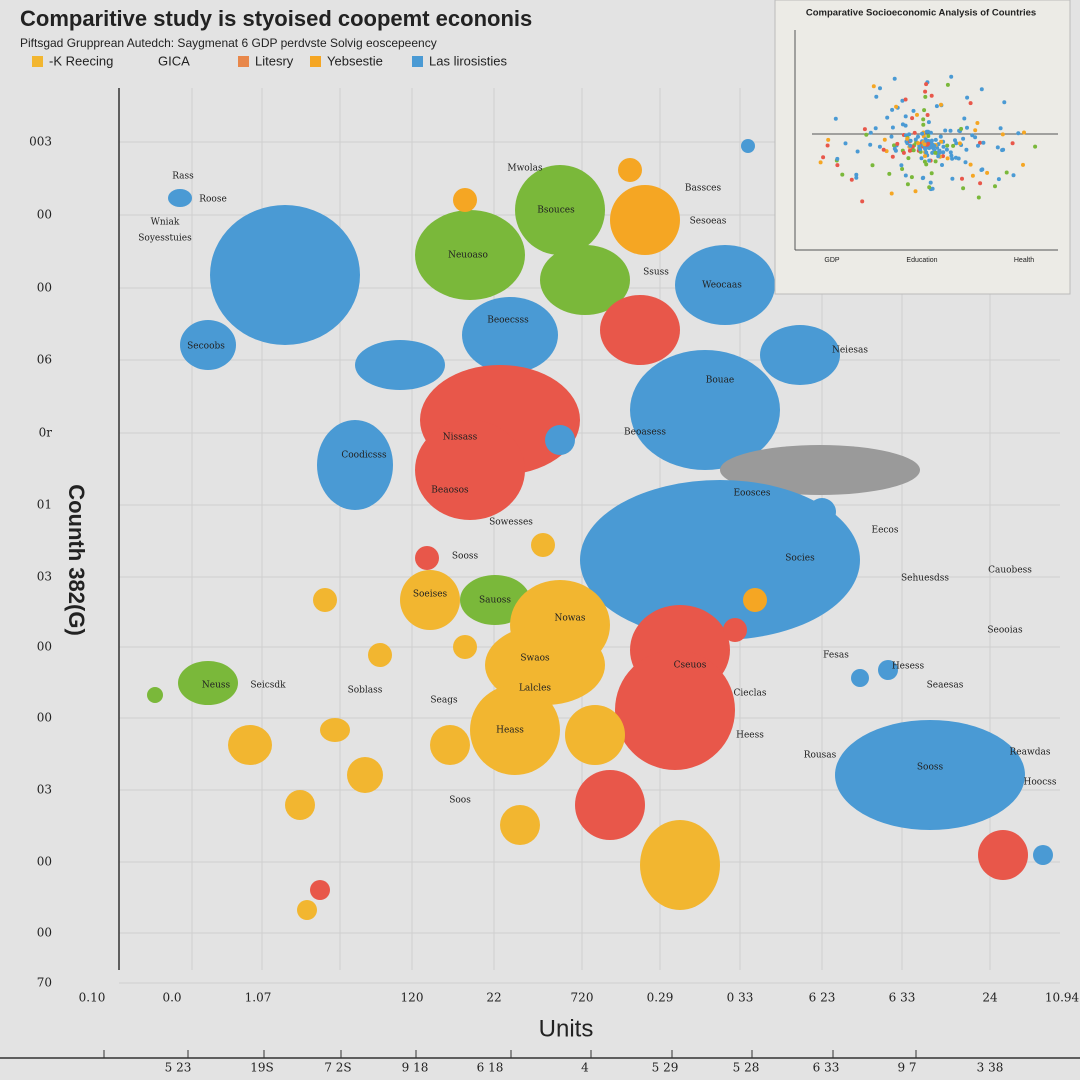 This screenshot has width=1080, height=1080. Describe the element at coordinates (750, 736) in the screenshot. I see `region-label: Heess` at that location.